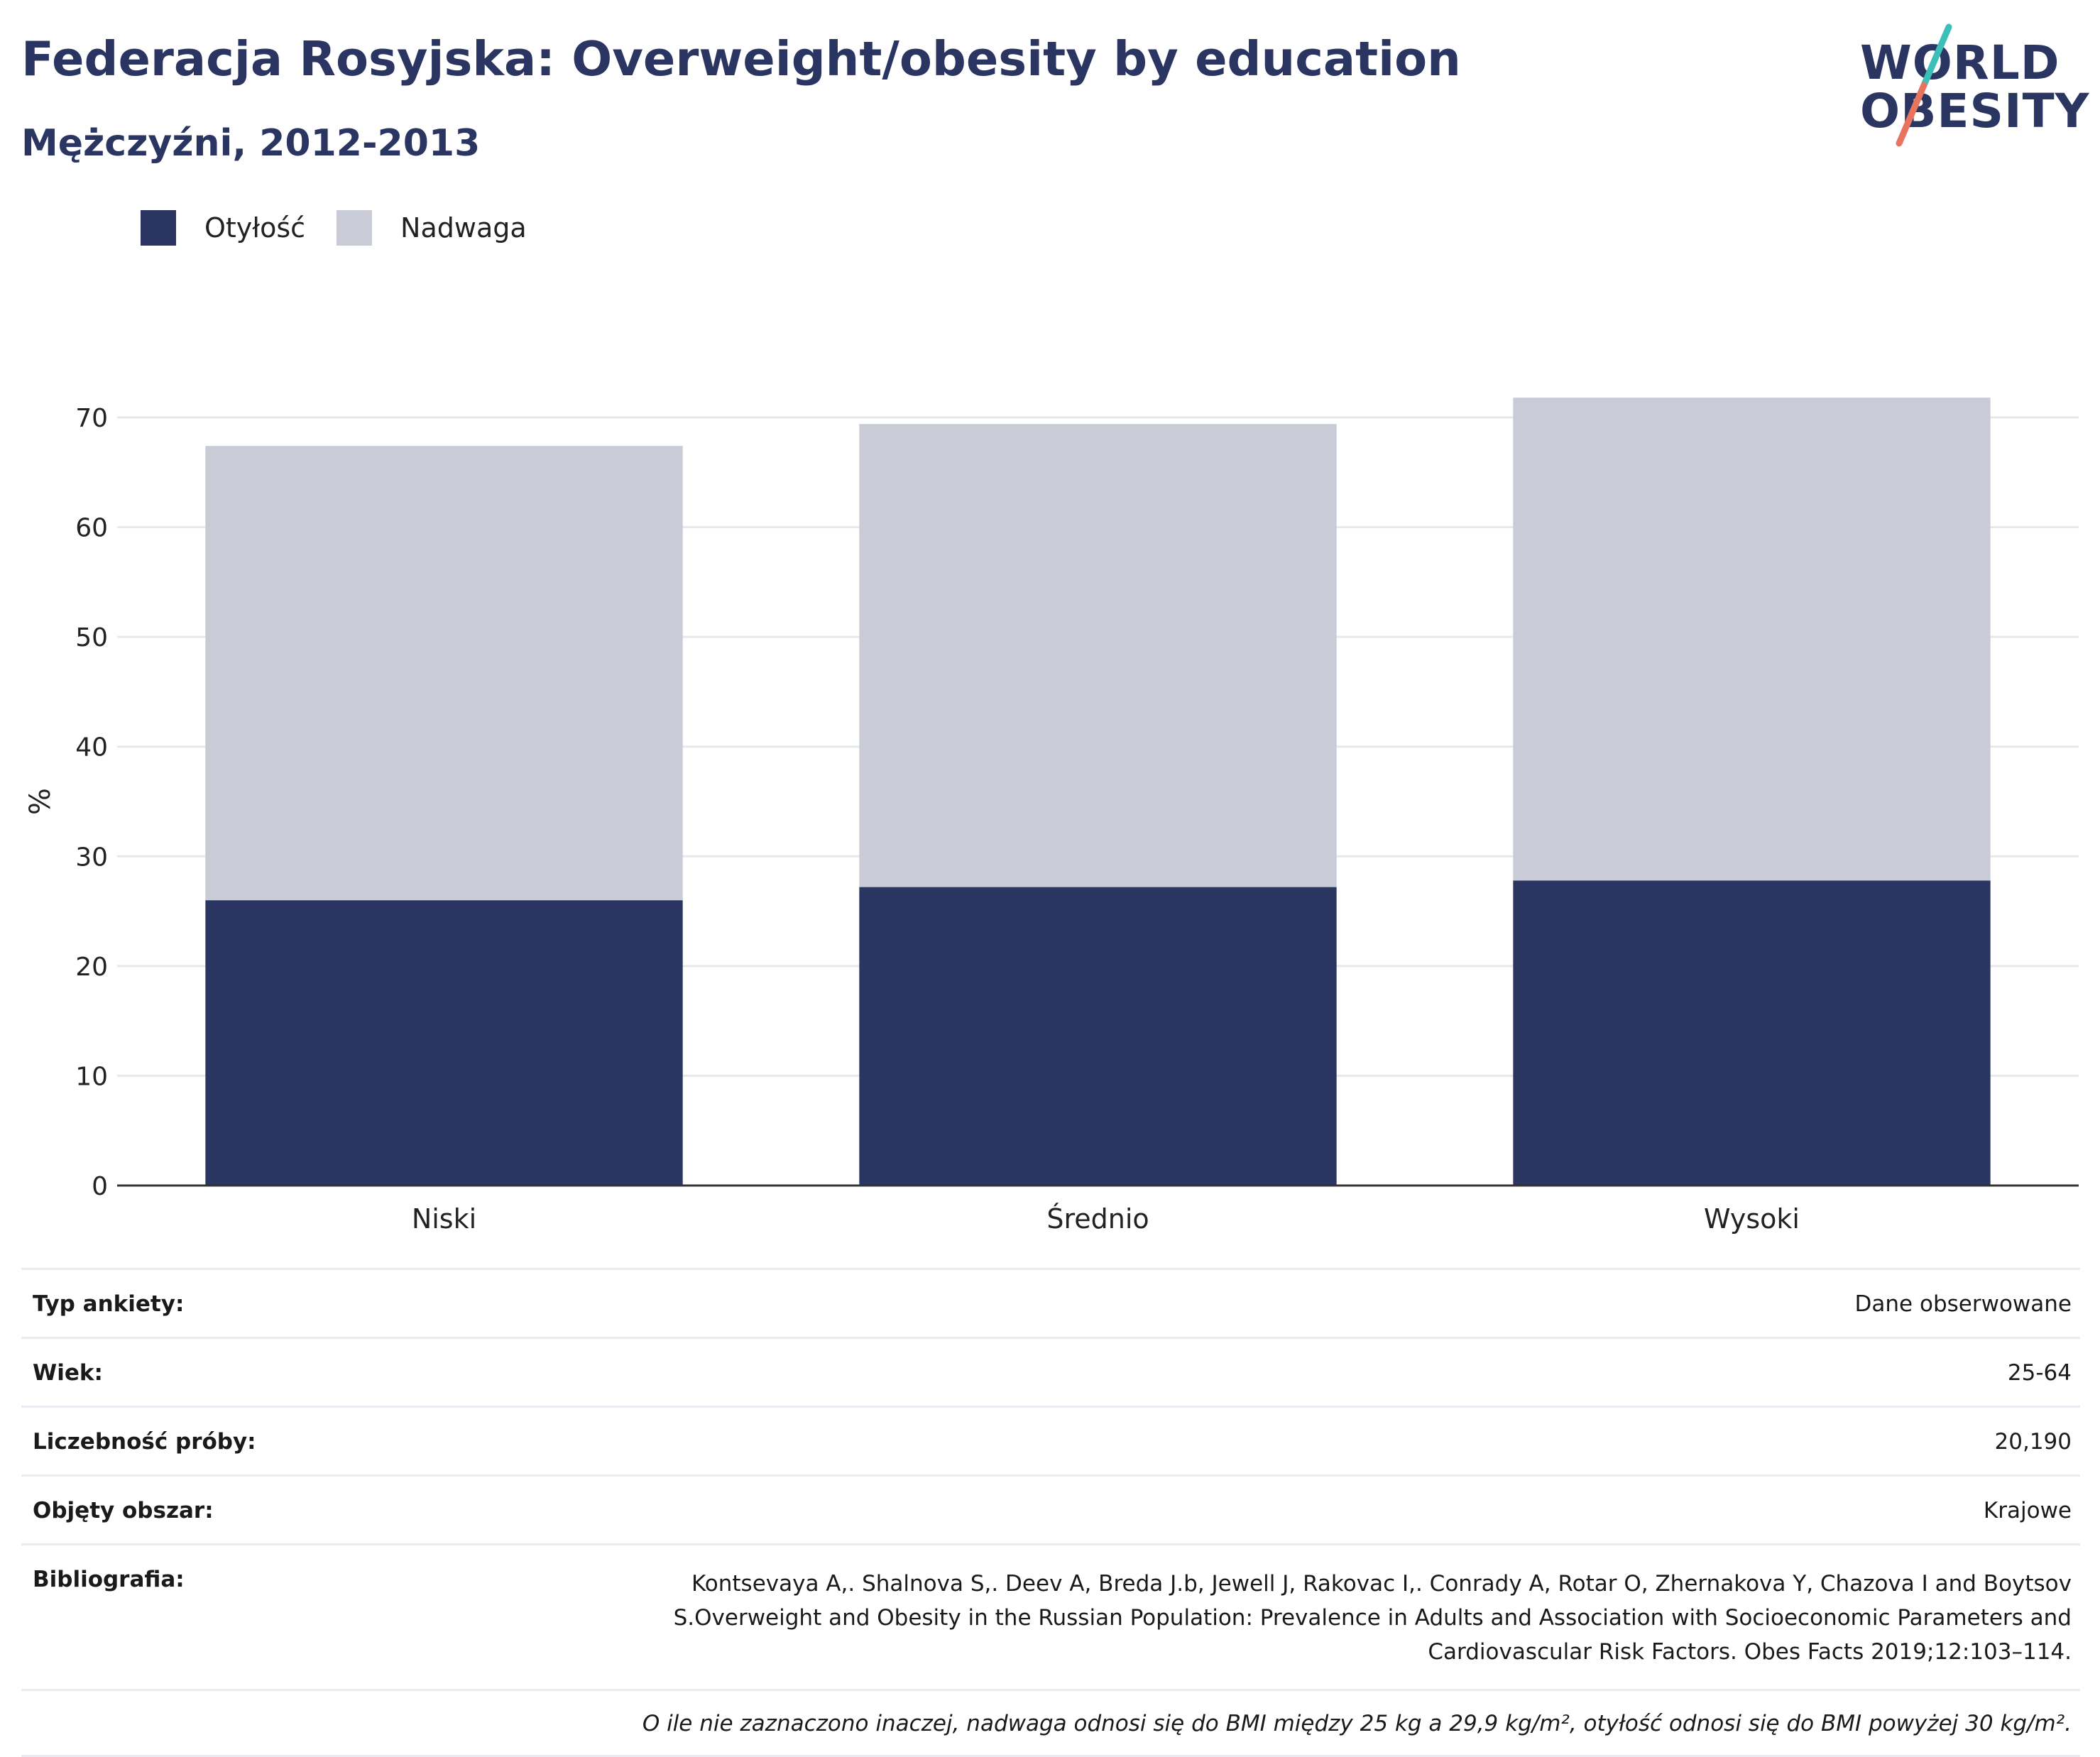 Image resolution: width=2100 pixels, height=1757 pixels. Describe the element at coordinates (444, 1043) in the screenshot. I see `bar-otyłość-1` at that location.